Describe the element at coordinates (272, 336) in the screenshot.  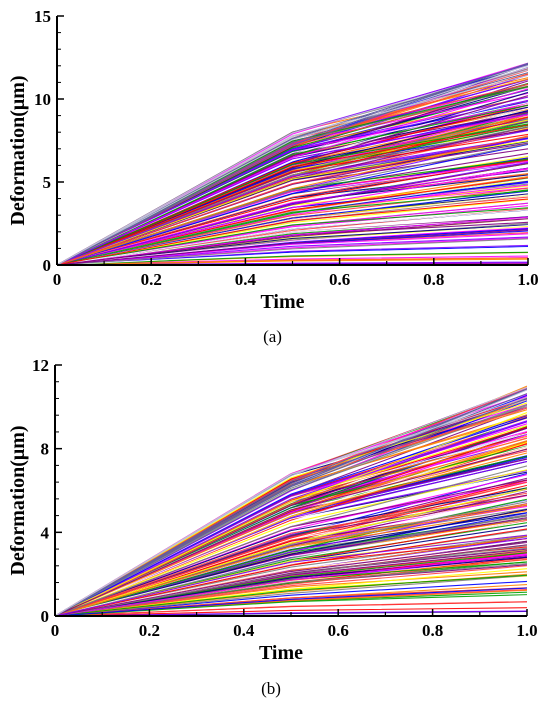
I see `chart-a-panel-label: (a)` at that location.